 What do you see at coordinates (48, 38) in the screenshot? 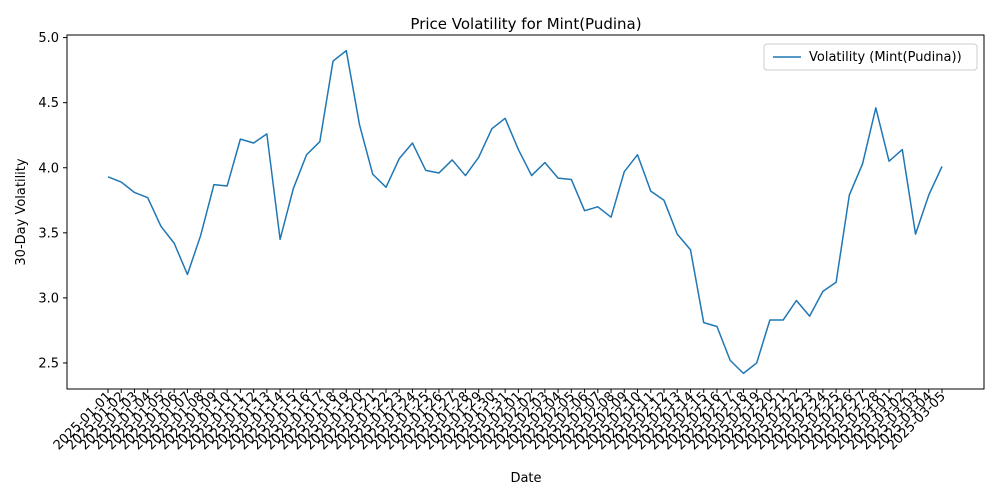
I see `y-tick-label: 5.0` at bounding box center [48, 38].